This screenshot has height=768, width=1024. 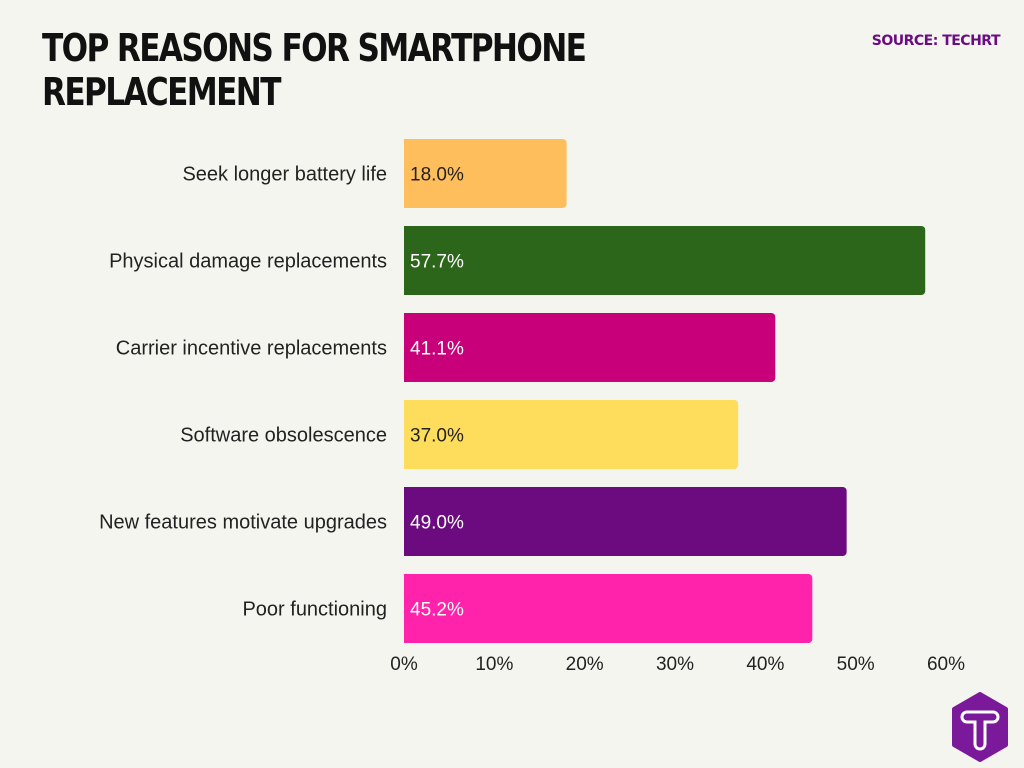 I want to click on value-label: 57.7%, so click(x=437, y=262).